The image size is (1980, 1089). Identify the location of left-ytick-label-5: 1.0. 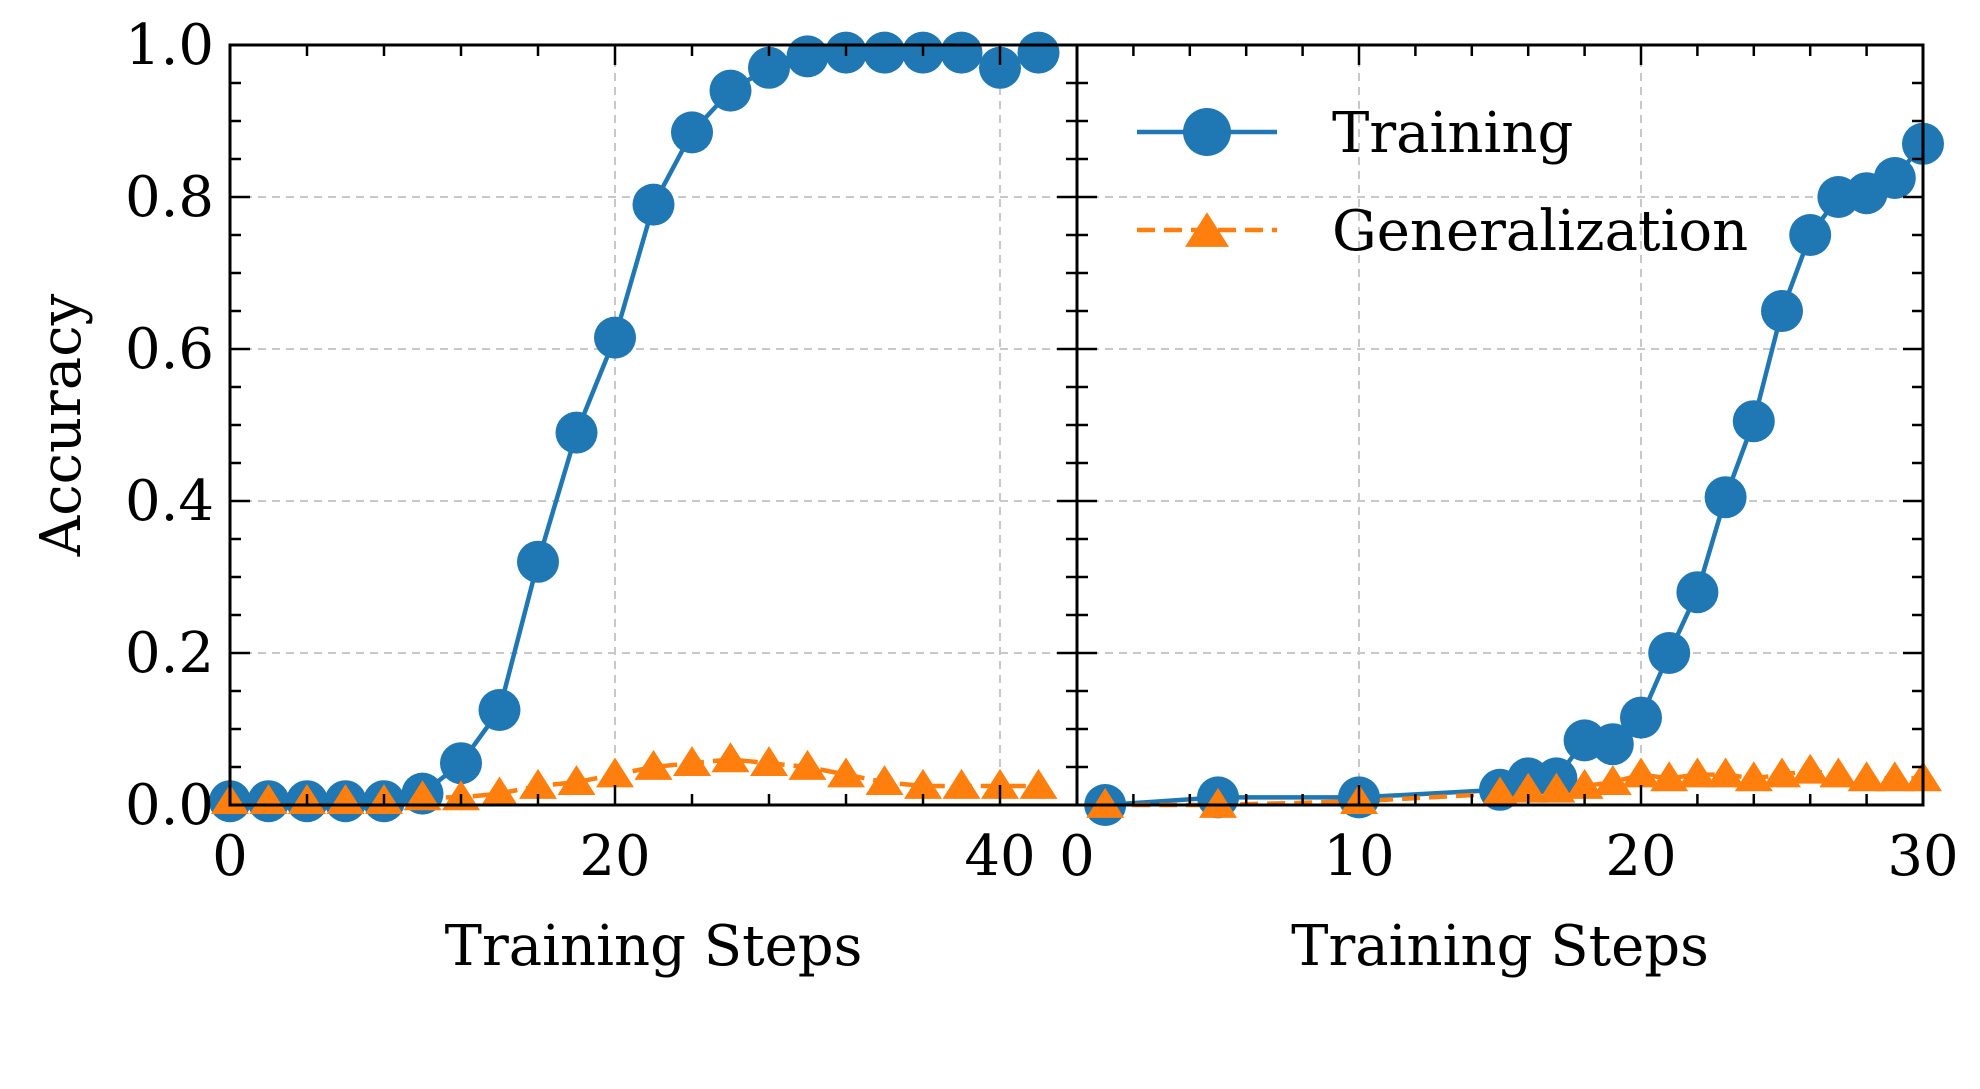
(169, 45).